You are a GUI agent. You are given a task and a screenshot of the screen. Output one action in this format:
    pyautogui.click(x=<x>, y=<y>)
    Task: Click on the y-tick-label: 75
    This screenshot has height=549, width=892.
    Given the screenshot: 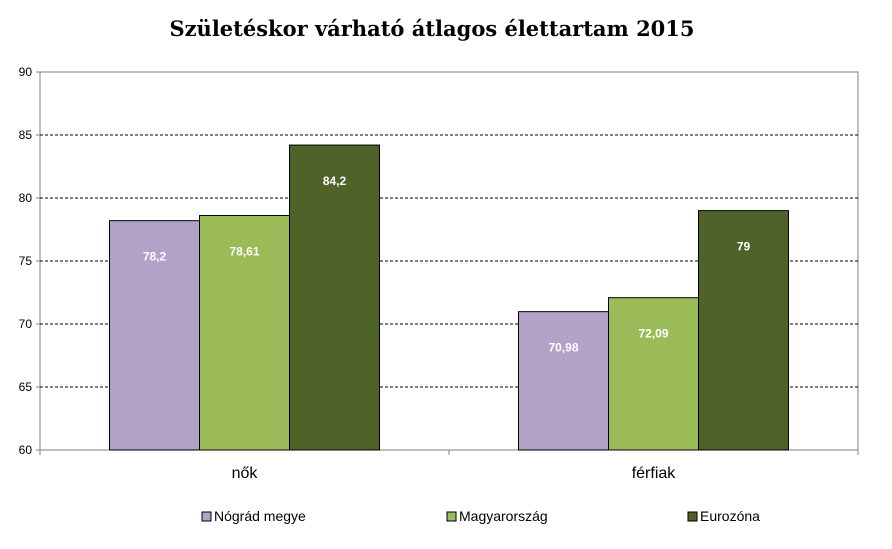 What is the action you would take?
    pyautogui.click(x=26, y=261)
    